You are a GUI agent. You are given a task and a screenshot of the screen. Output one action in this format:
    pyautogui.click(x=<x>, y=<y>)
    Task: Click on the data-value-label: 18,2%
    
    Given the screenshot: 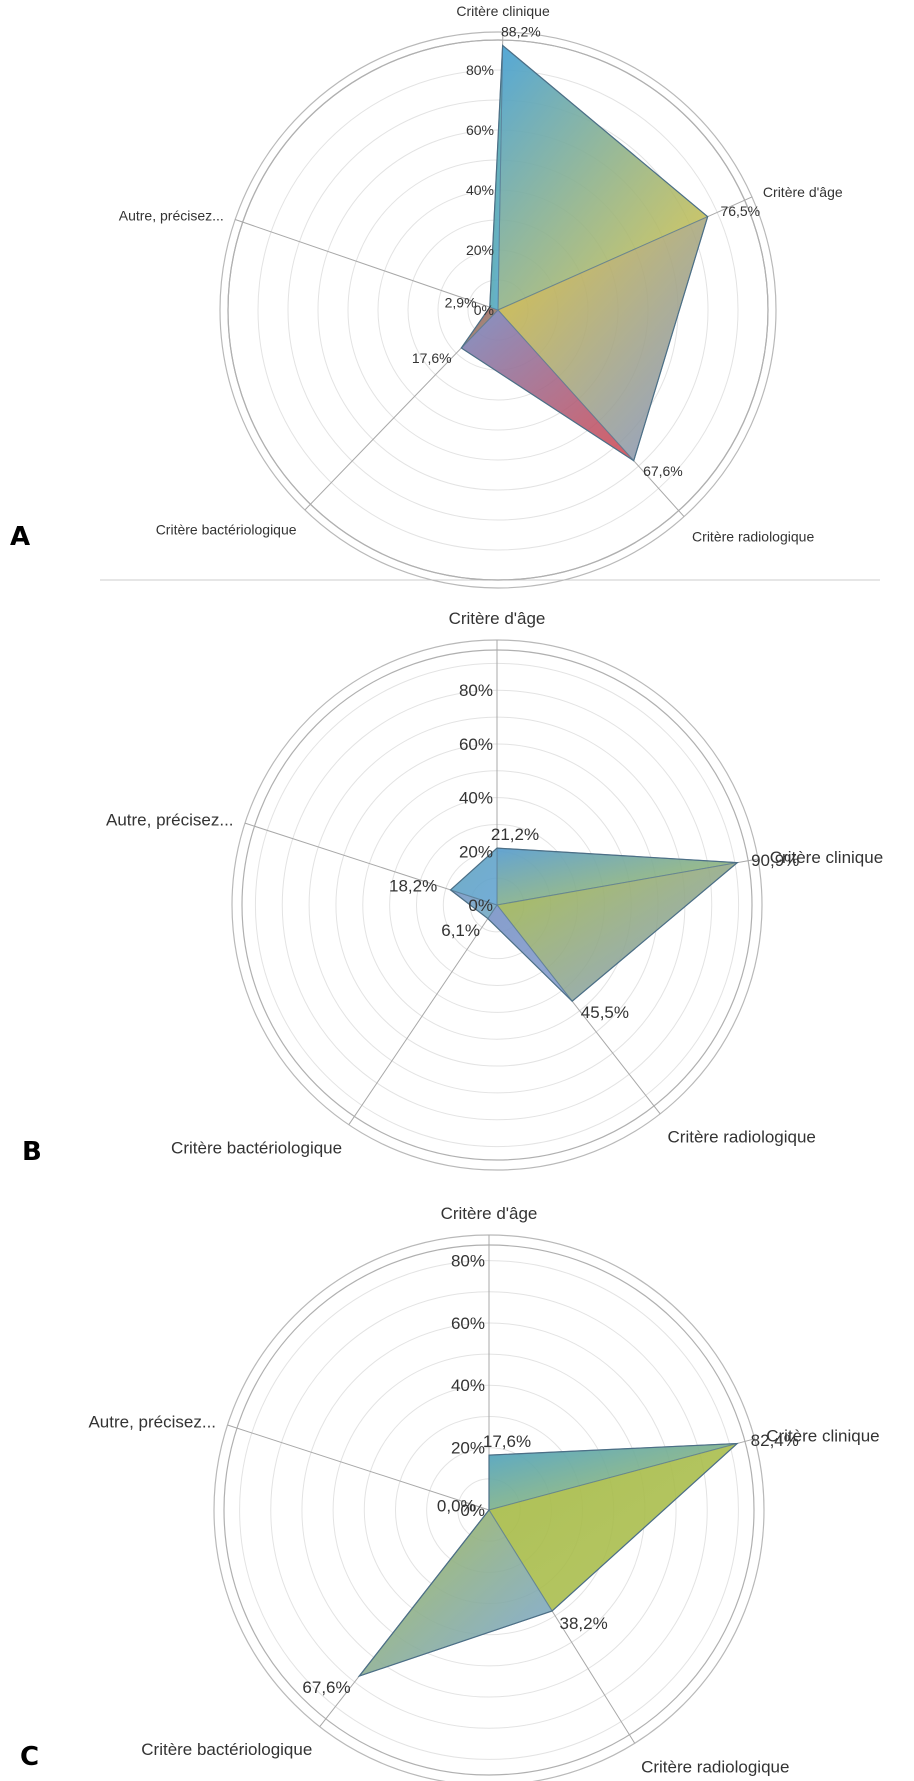 What is the action you would take?
    pyautogui.click(x=413, y=886)
    